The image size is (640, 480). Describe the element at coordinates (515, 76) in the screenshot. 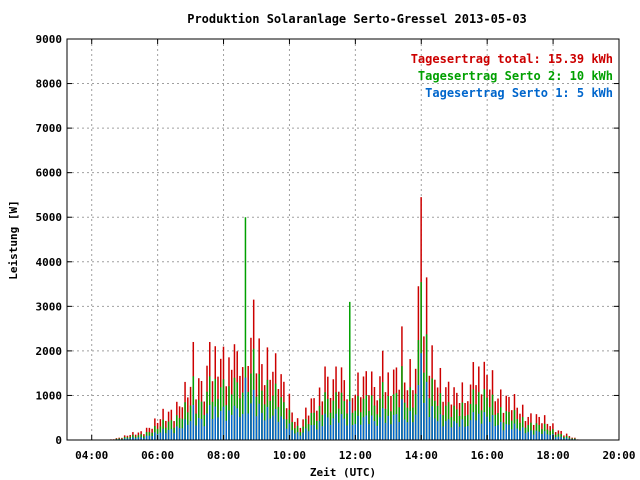

I see `legend-entry: Tagesertrag Serto 2: 10 kWh` at that location.